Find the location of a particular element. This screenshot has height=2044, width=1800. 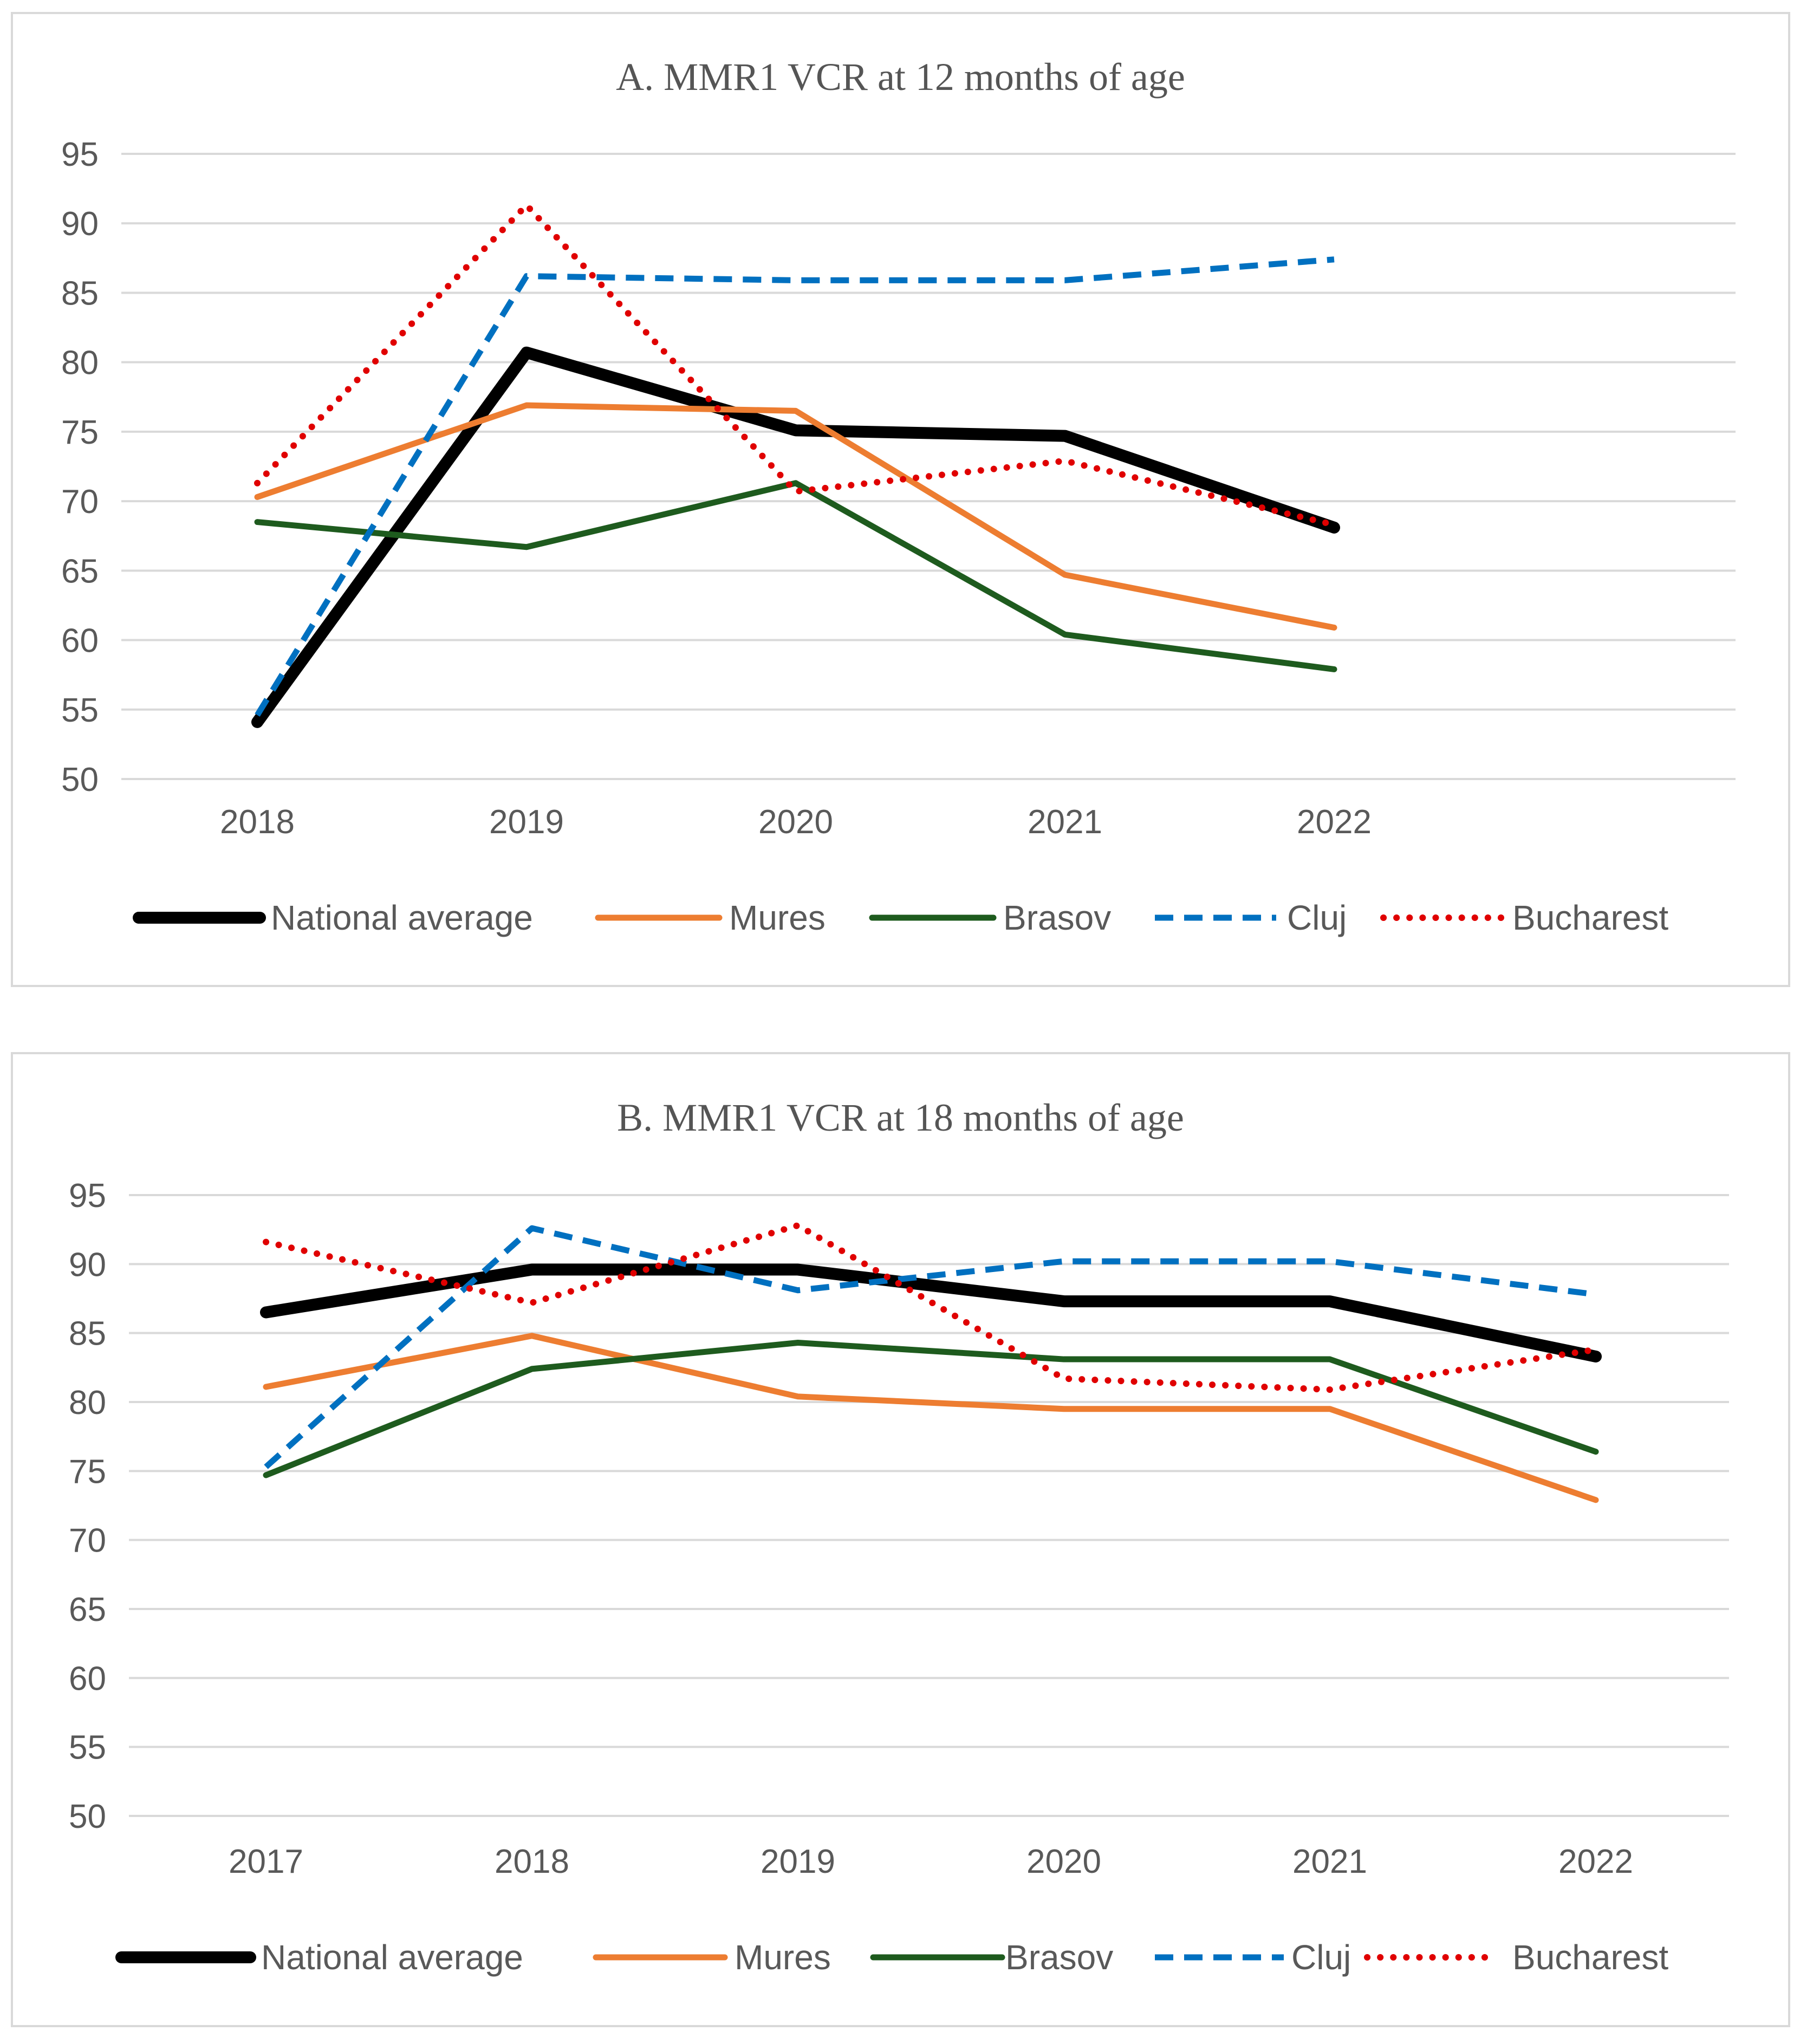

chart-b-y-tick-label: 90 is located at coordinates (87, 1264).